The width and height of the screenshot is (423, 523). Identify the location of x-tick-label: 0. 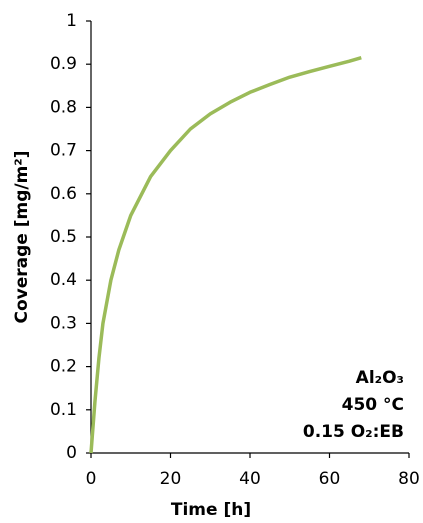
(91, 479).